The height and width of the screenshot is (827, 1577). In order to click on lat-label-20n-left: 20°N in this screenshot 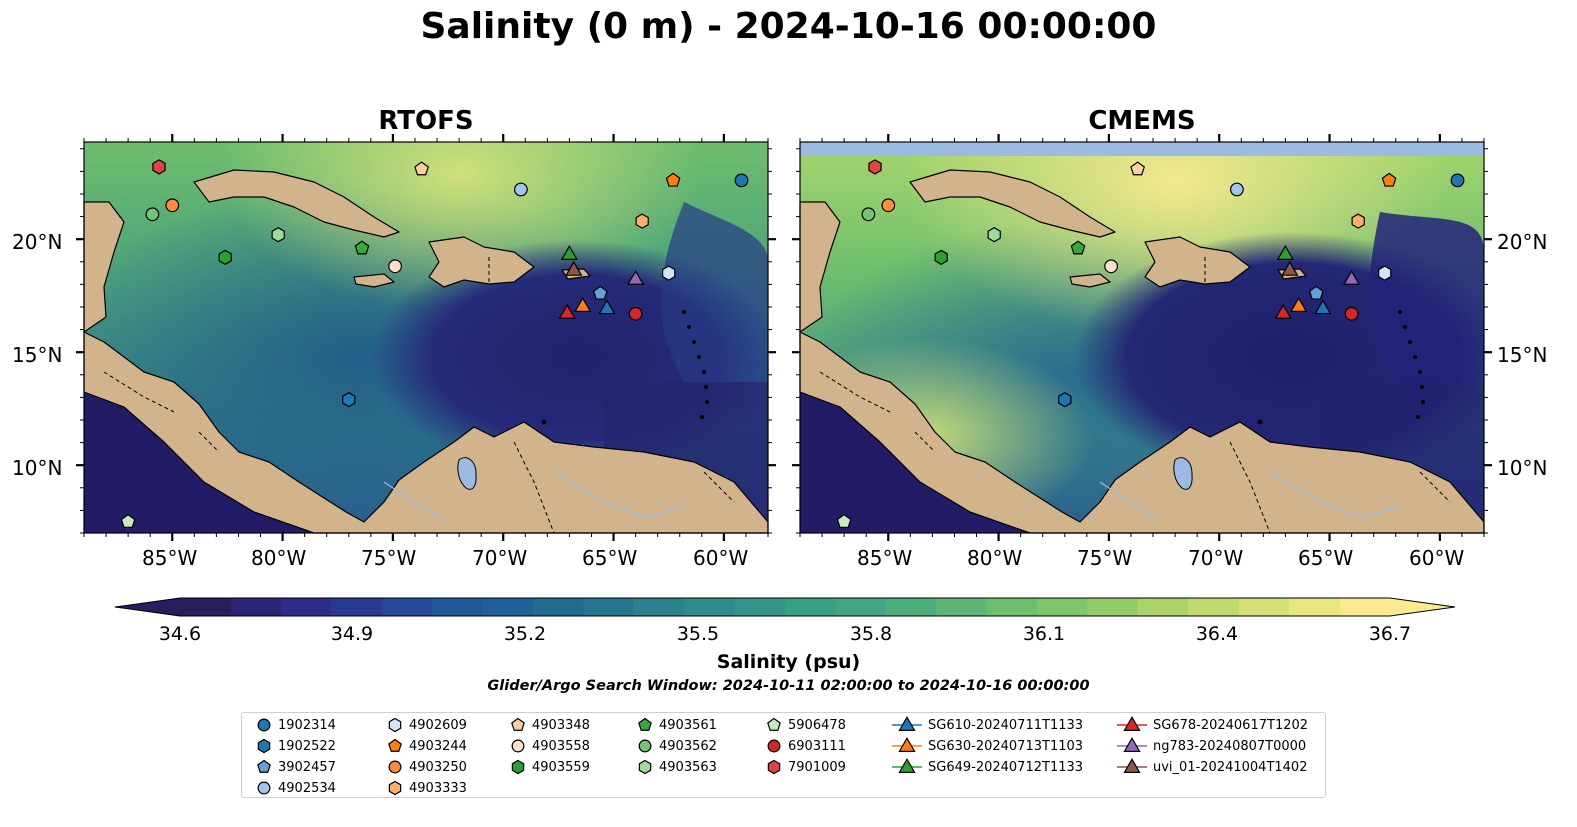, I will do `click(37, 242)`.